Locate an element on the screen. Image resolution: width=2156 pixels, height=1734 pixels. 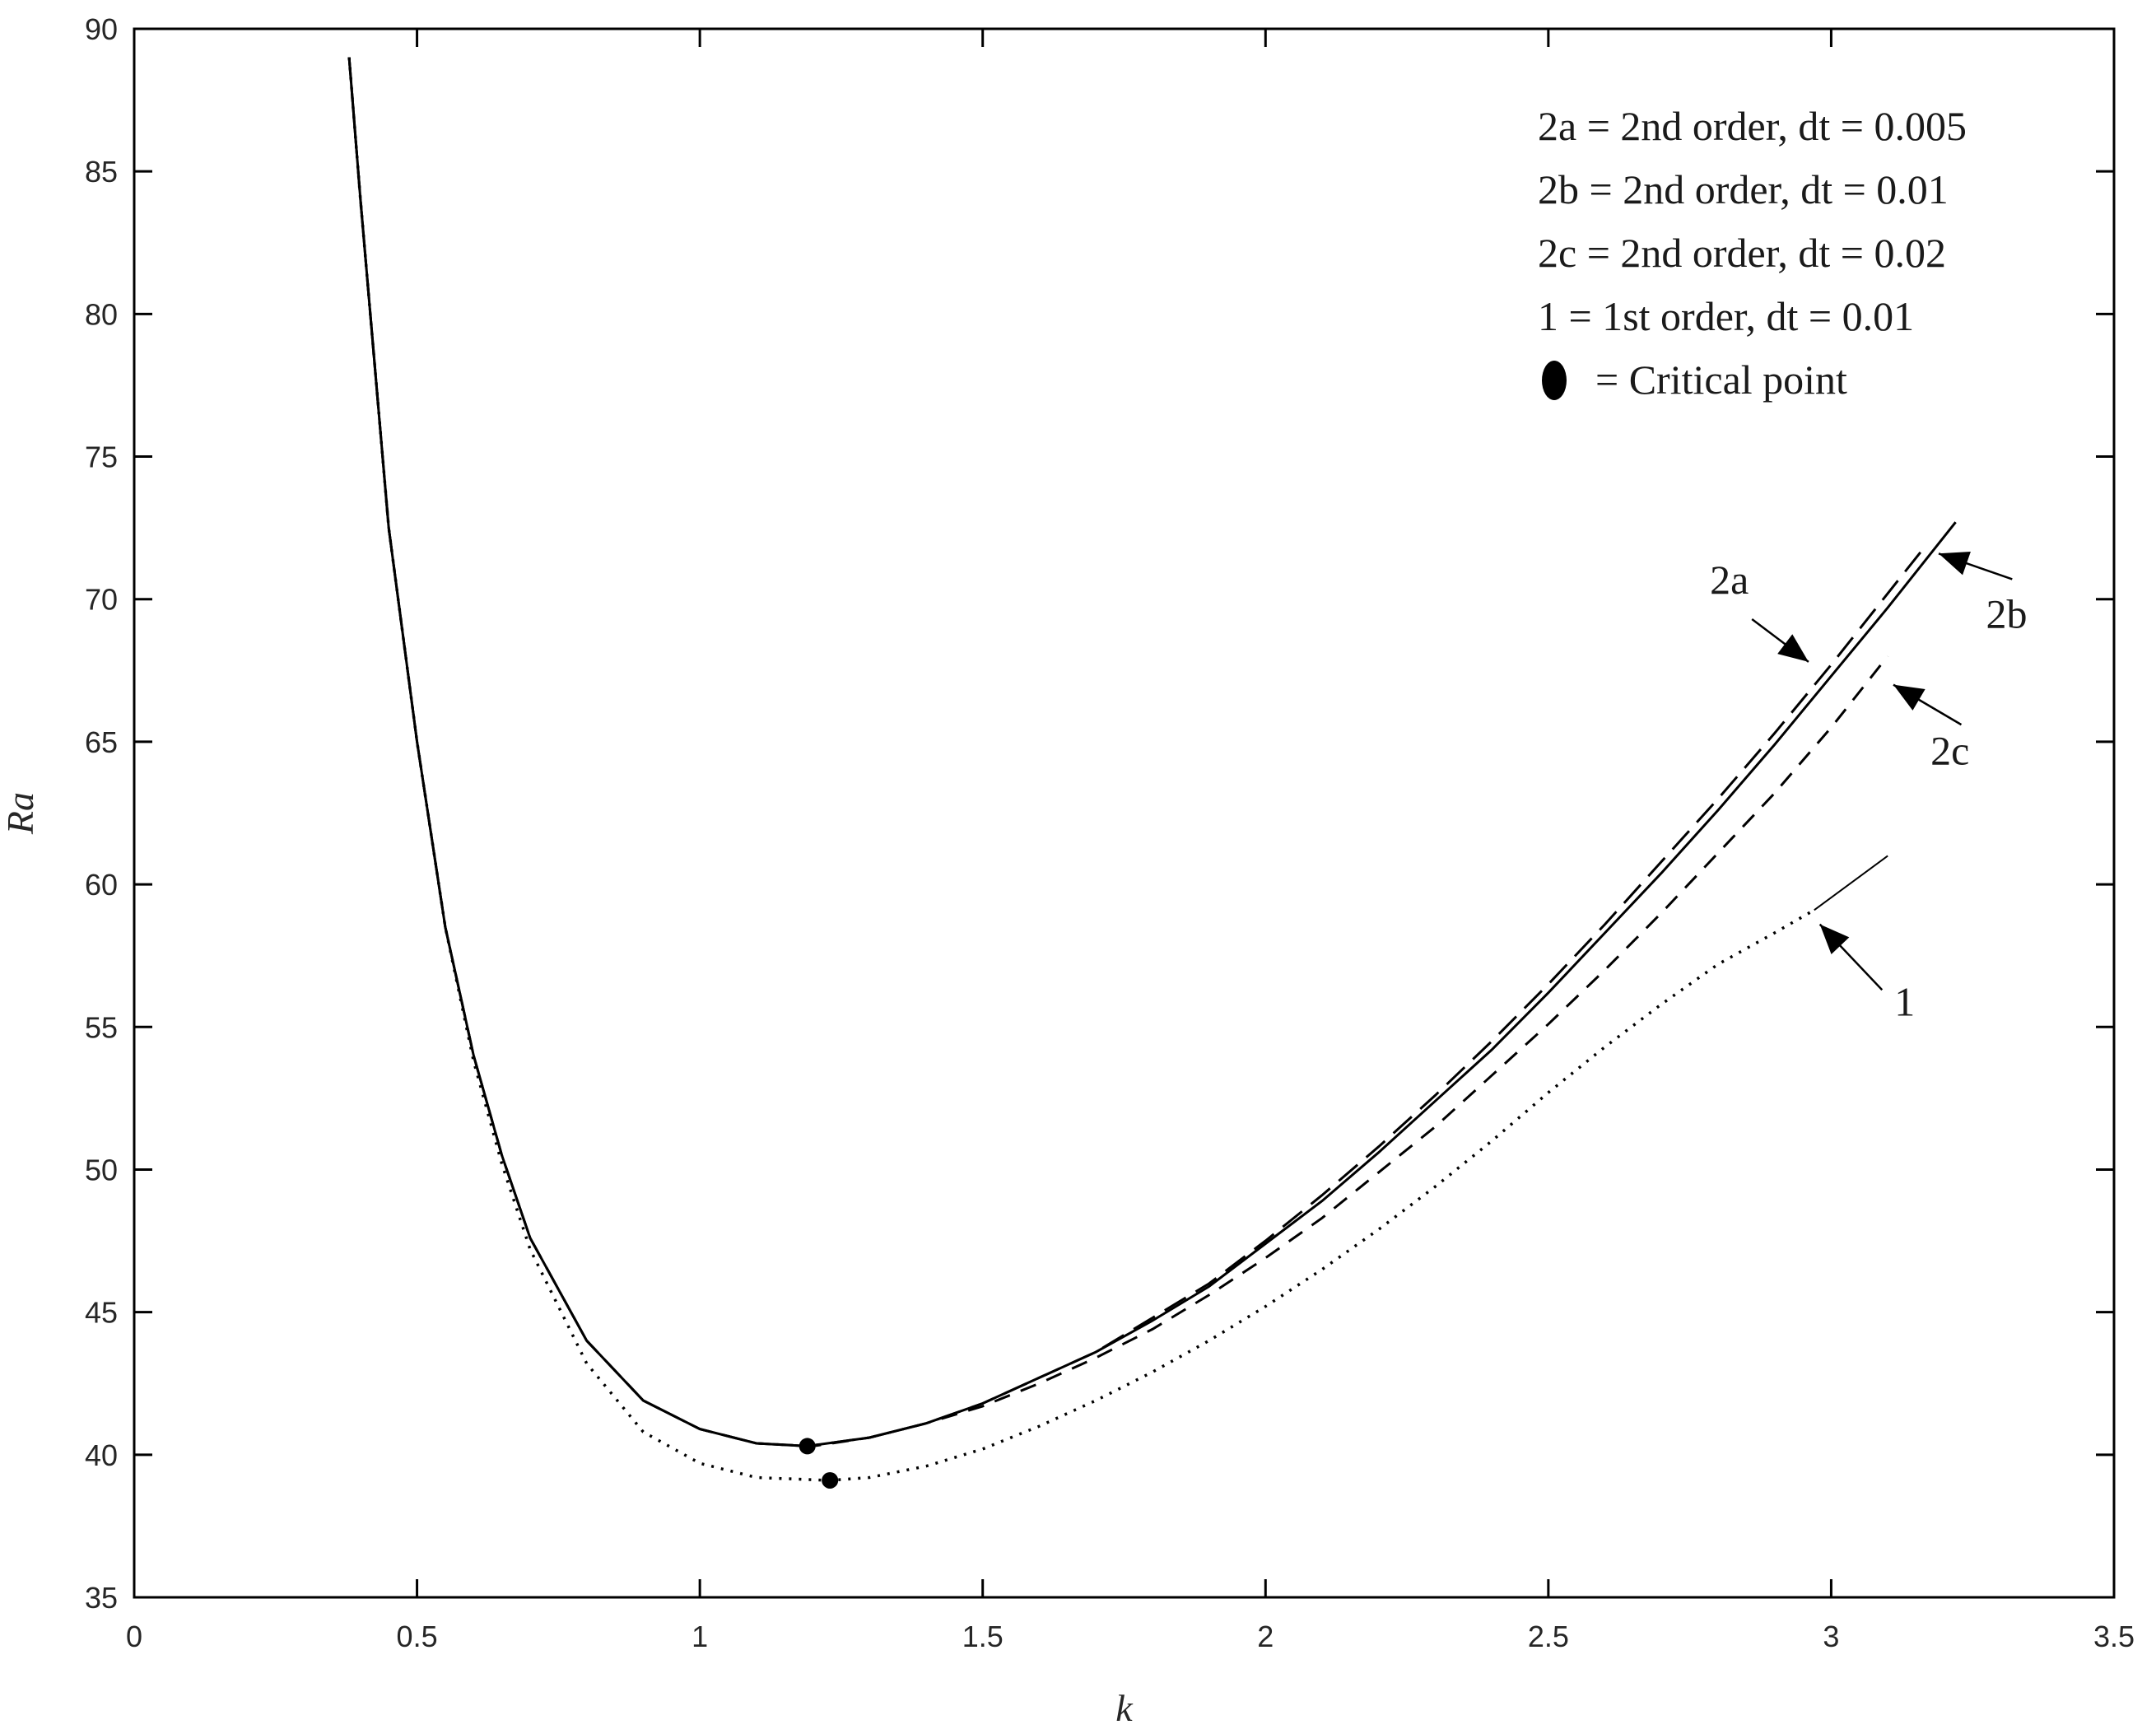
x-tick-label: 0 is located at coordinates (134, 1636).